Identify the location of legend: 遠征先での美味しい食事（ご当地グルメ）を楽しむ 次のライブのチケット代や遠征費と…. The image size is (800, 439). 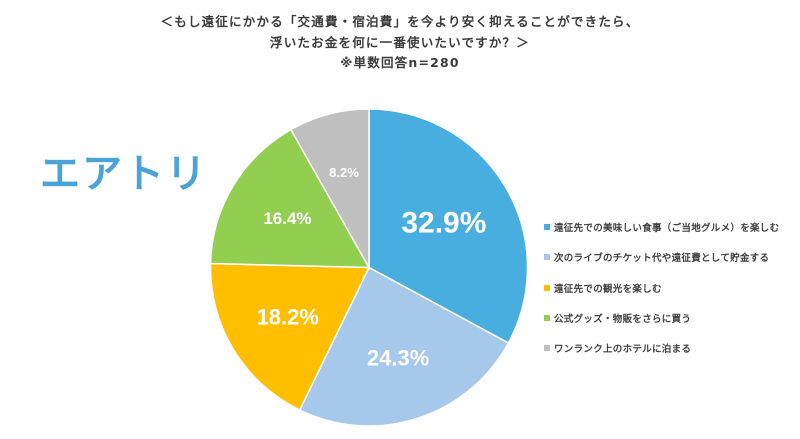
(661, 287).